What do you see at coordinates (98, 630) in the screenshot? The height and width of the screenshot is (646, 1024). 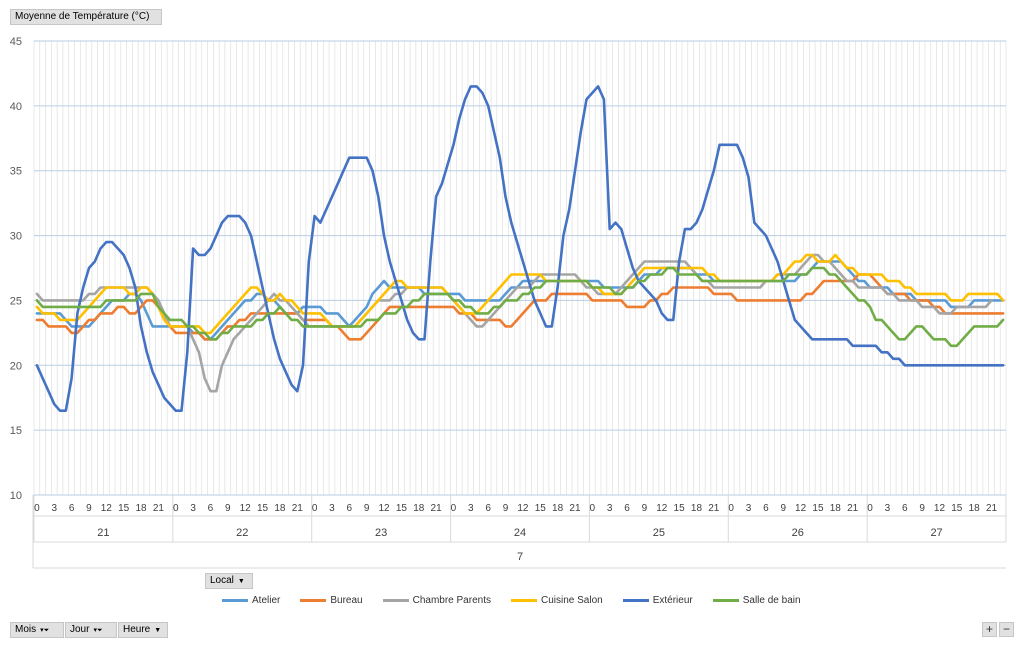 I see `funnel-icon: ▾⏷` at bounding box center [98, 630].